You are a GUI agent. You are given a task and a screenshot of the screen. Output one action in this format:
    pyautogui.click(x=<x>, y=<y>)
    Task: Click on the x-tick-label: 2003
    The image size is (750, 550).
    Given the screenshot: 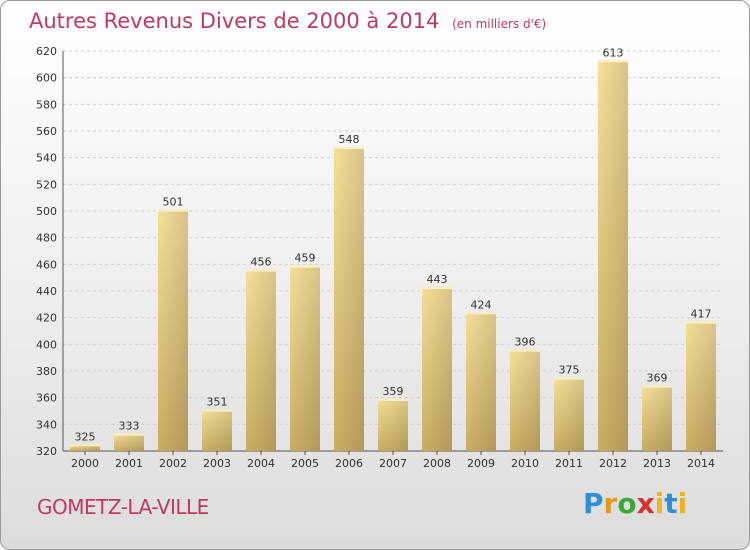 What is the action you would take?
    pyautogui.click(x=217, y=463)
    